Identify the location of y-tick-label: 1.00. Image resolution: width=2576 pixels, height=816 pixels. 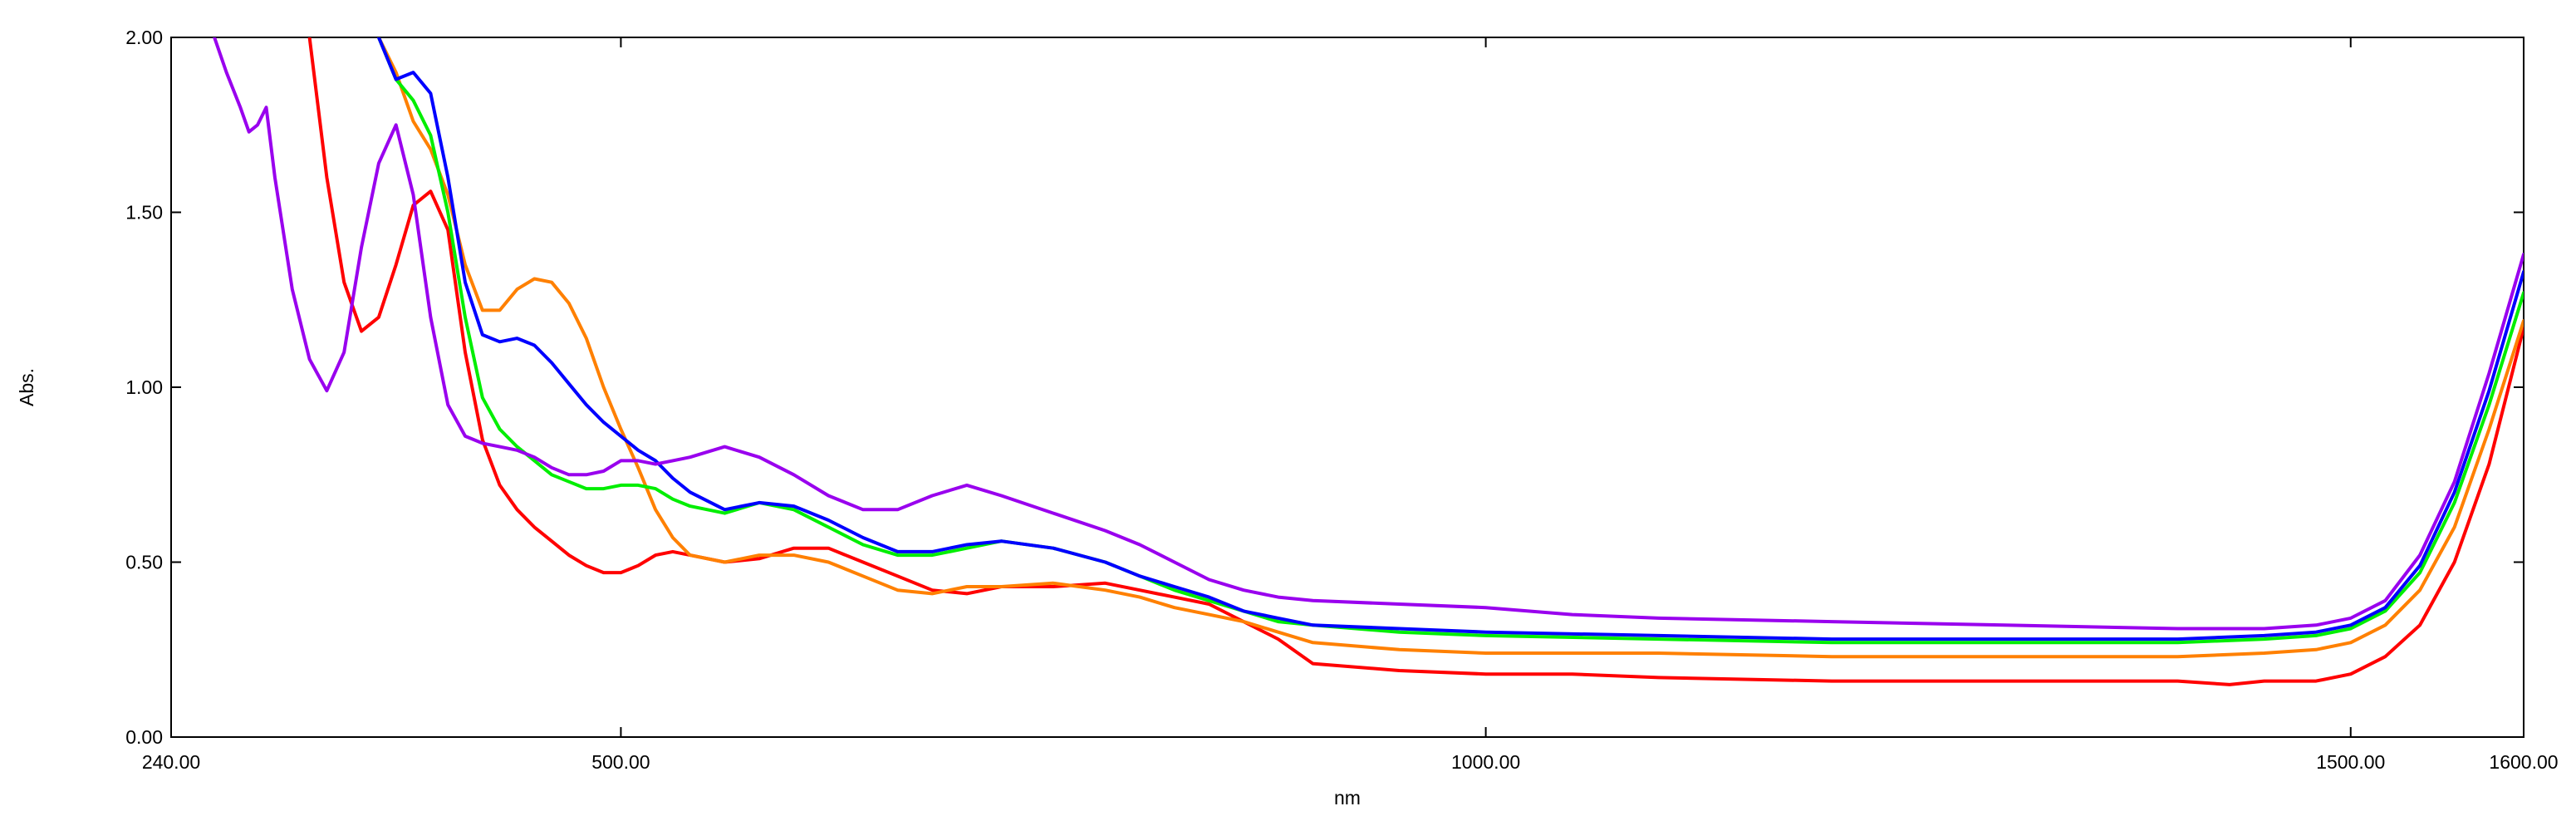
(144, 387).